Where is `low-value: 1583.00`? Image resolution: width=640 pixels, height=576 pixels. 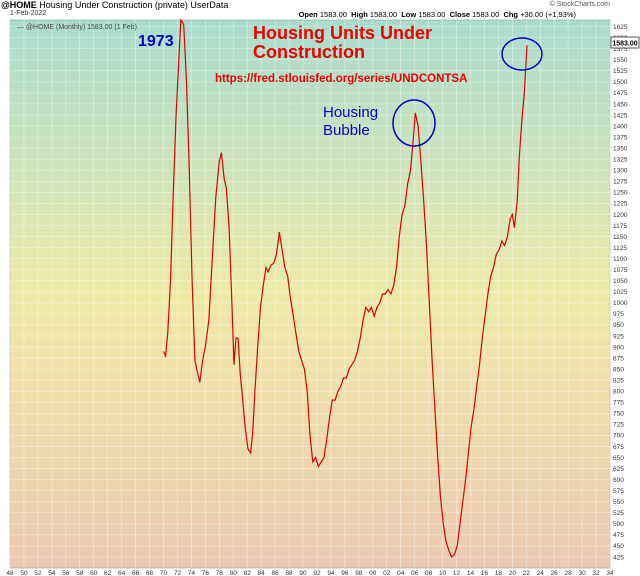
low-value: 1583.00 is located at coordinates (432, 14).